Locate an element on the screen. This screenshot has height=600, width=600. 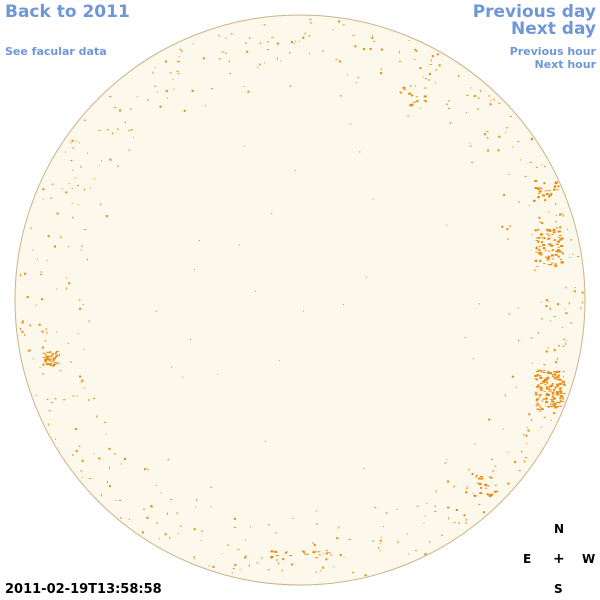
back-to-year-link: Back to 2011 is located at coordinates (67, 12).